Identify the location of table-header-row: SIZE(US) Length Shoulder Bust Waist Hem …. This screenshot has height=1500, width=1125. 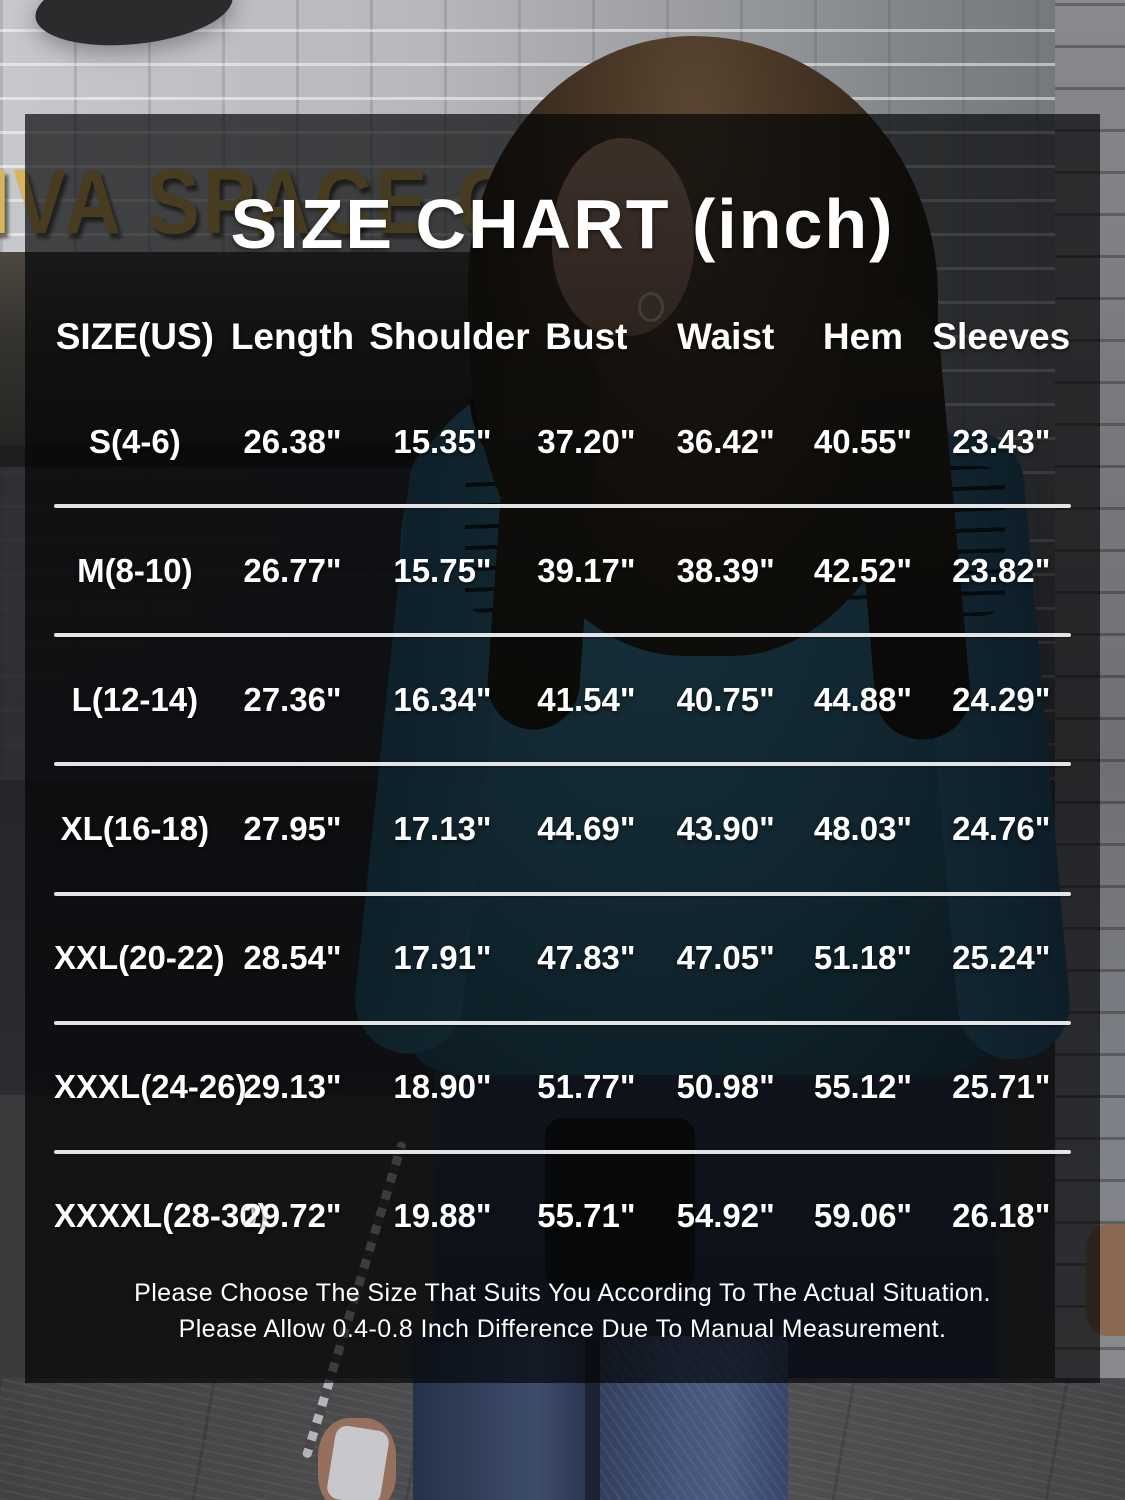
(562, 336).